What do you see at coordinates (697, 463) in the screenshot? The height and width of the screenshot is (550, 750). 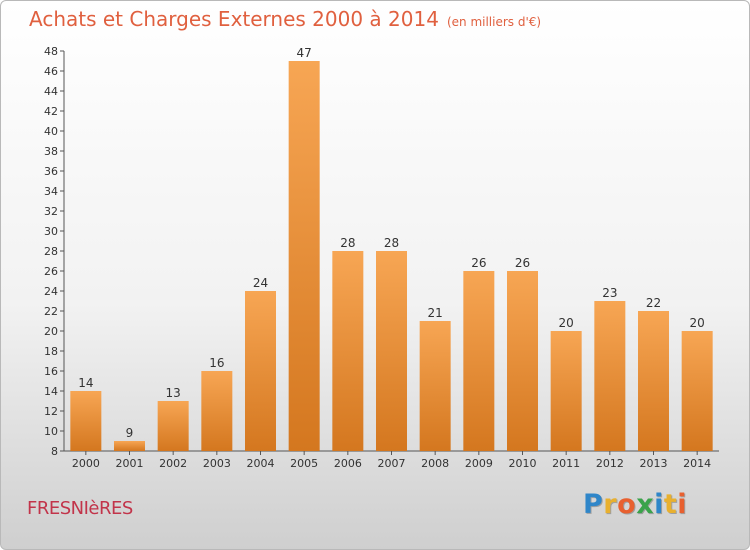 I see `x-tick-label: 2014` at bounding box center [697, 463].